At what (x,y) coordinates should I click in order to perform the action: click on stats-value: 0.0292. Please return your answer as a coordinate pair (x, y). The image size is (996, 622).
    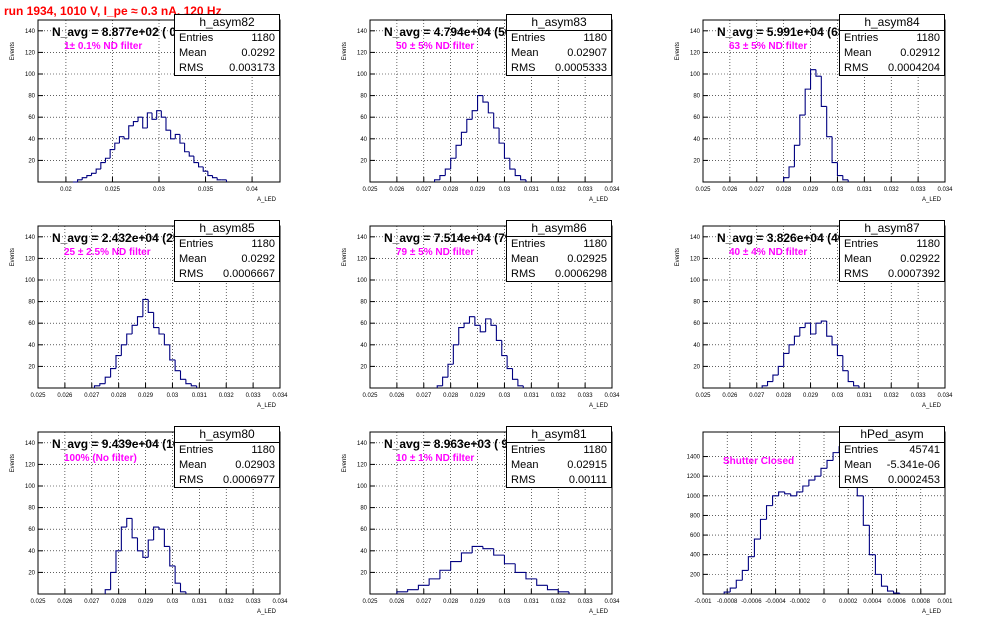
    Looking at the image, I should click on (258, 259).